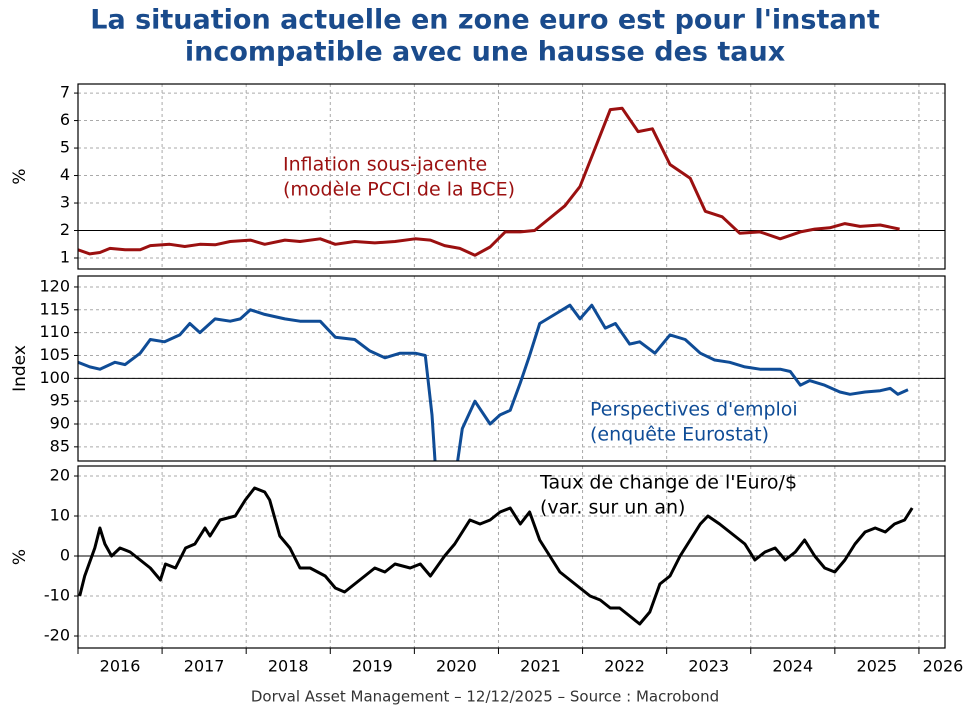 The height and width of the screenshot is (711, 971). I want to click on y-tick-label: -20, so click(57, 635).